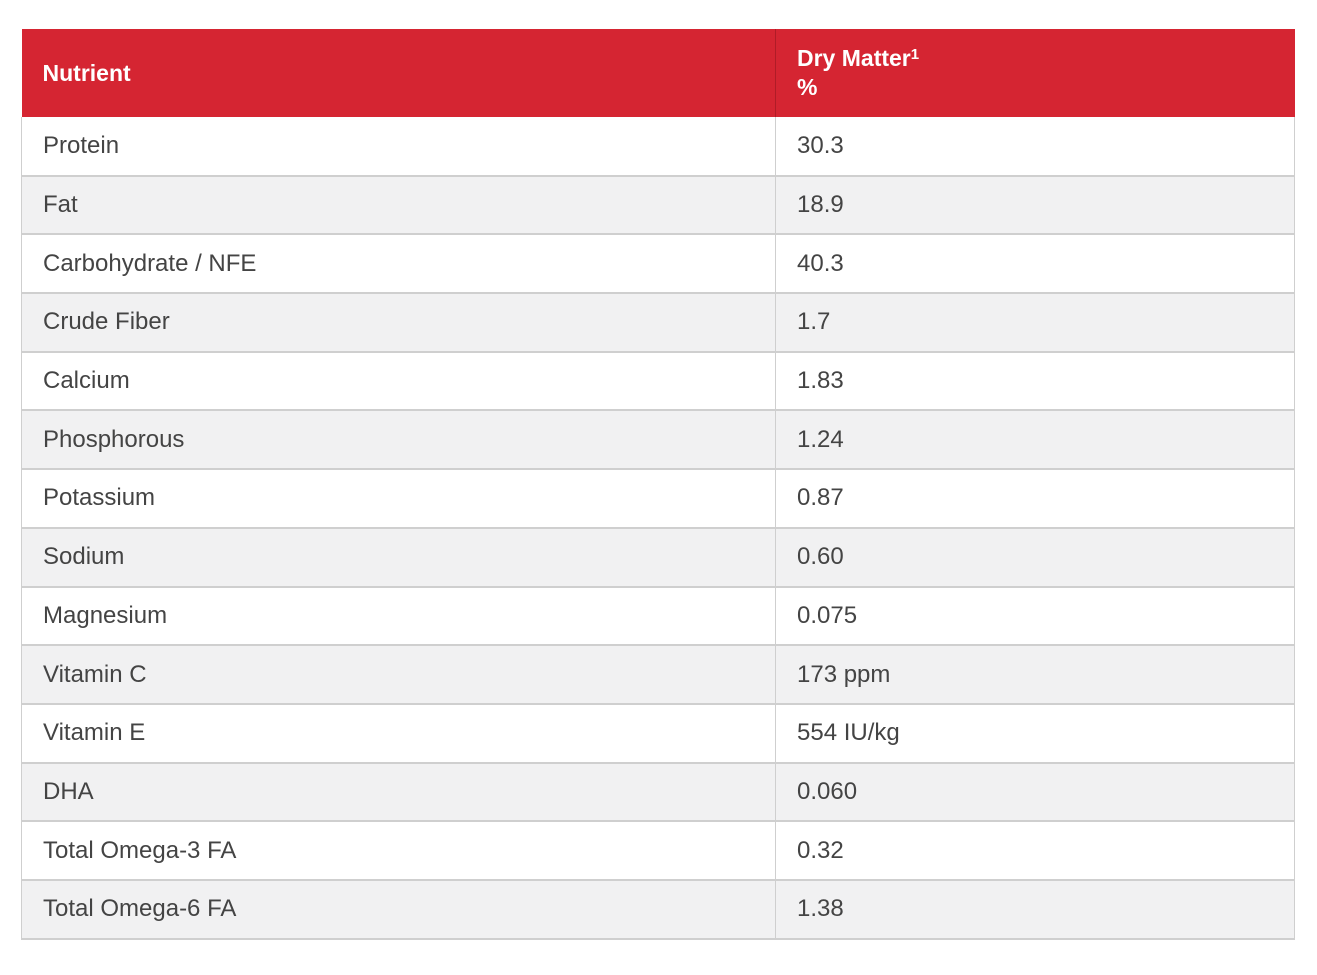 The image size is (1317, 975). What do you see at coordinates (1035, 381) in the screenshot?
I see `dry-matter-value-cell: 1.83` at bounding box center [1035, 381].